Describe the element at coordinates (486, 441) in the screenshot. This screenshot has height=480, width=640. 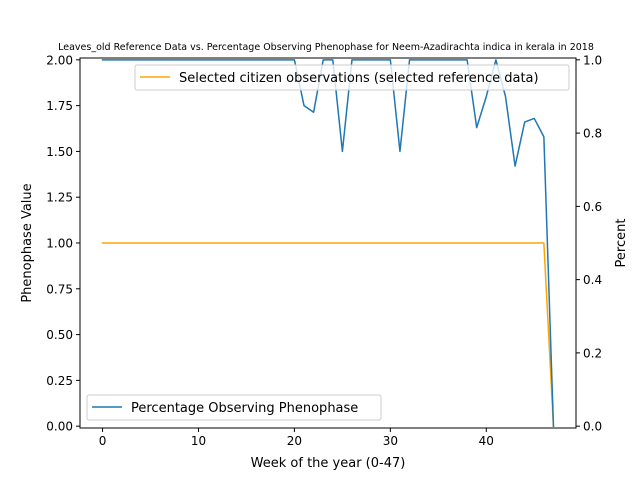
I see `x-tick-label: 40` at that location.